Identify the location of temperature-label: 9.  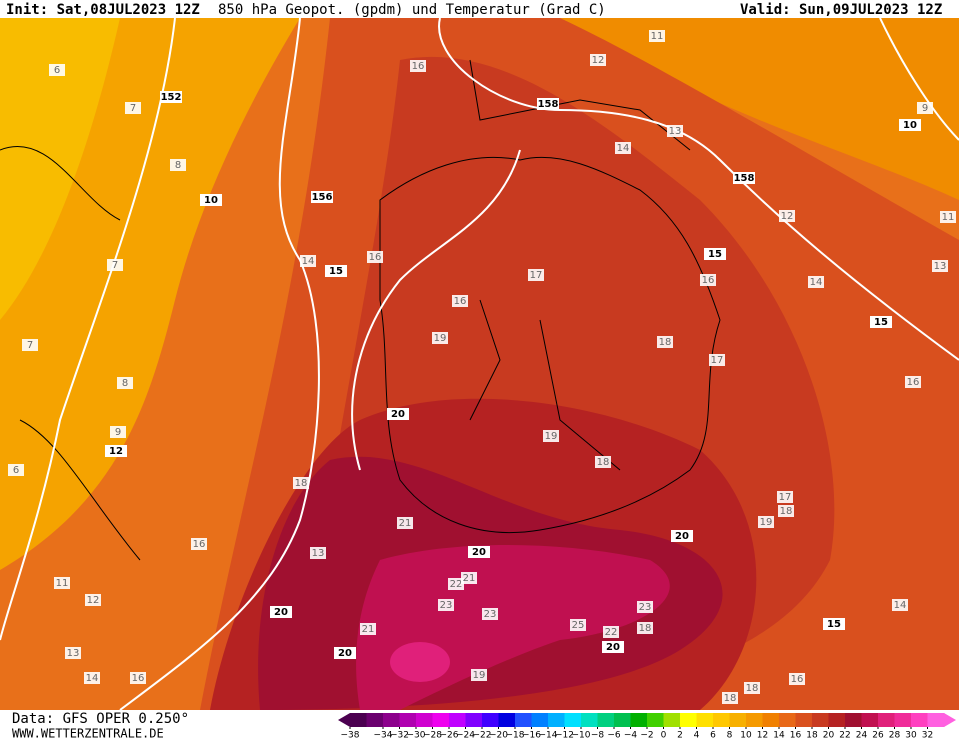
(925, 108).